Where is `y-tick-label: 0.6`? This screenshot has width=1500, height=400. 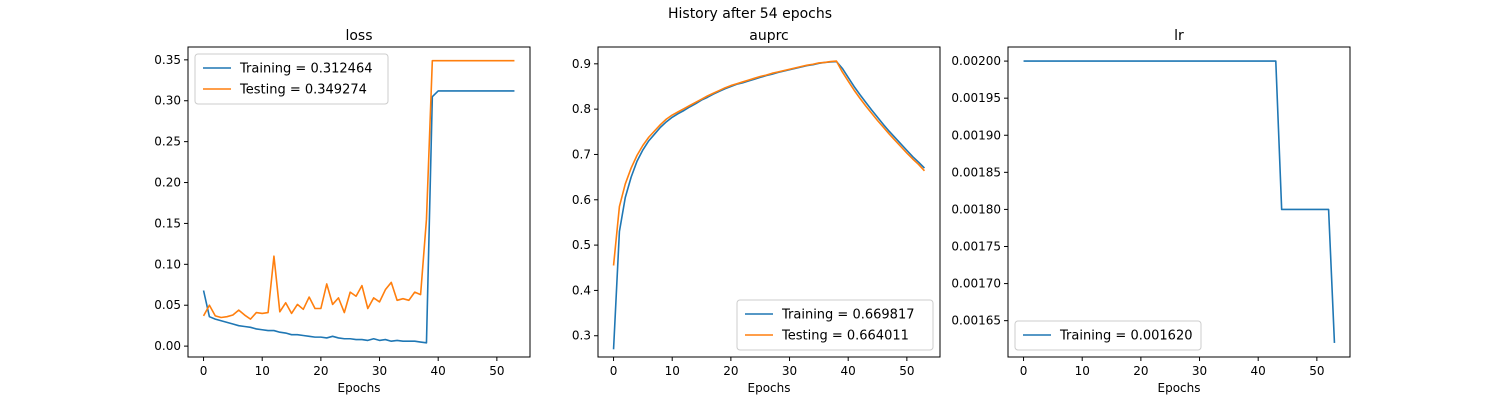
y-tick-label: 0.6 is located at coordinates (581, 200).